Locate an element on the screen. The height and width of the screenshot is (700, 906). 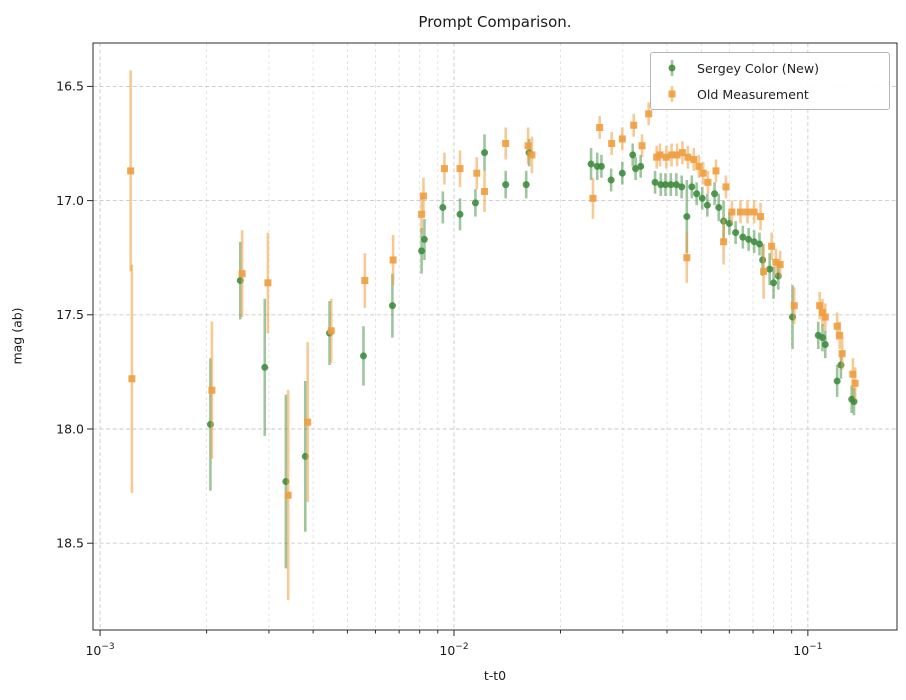
y-tick-label: 18.0 is located at coordinates (70, 428).